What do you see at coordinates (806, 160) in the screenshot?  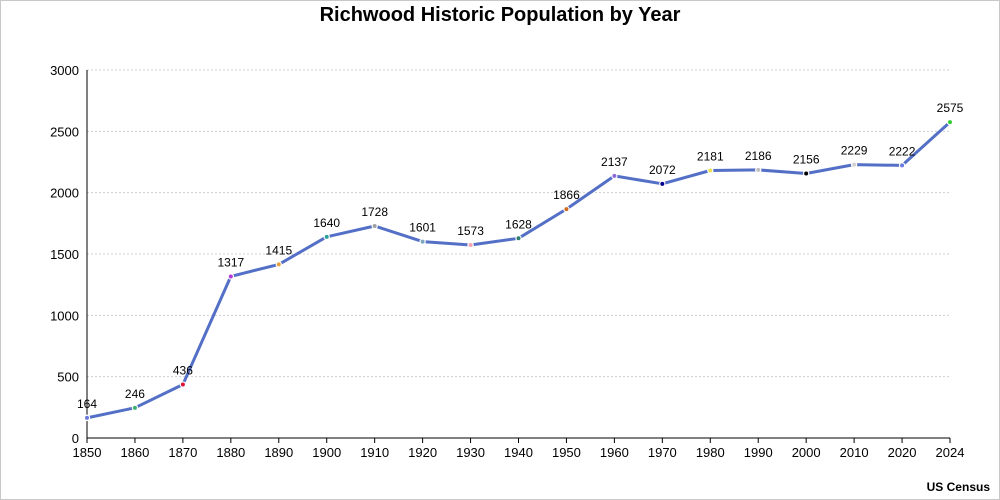 I see `data-label: 2156` at bounding box center [806, 160].